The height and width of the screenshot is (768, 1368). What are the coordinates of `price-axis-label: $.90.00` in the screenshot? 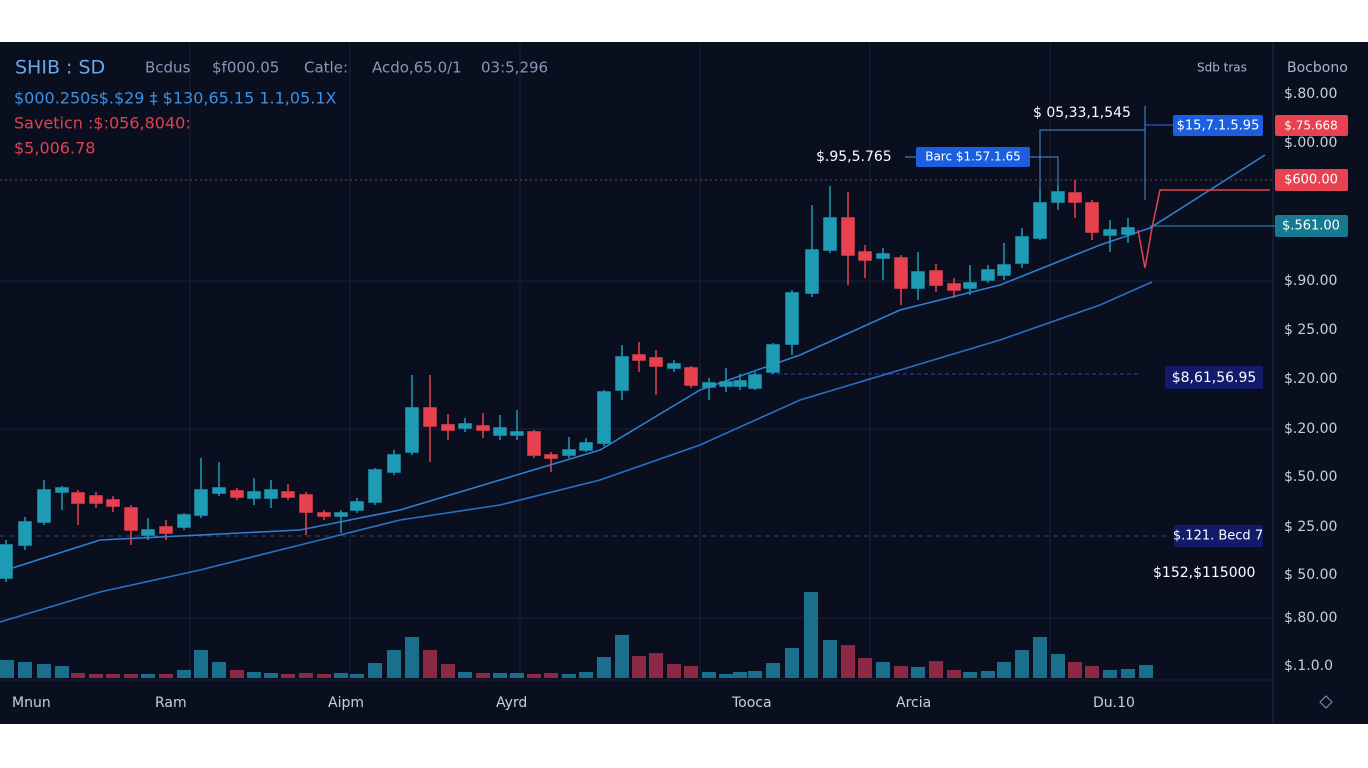 It's located at (1310, 281).